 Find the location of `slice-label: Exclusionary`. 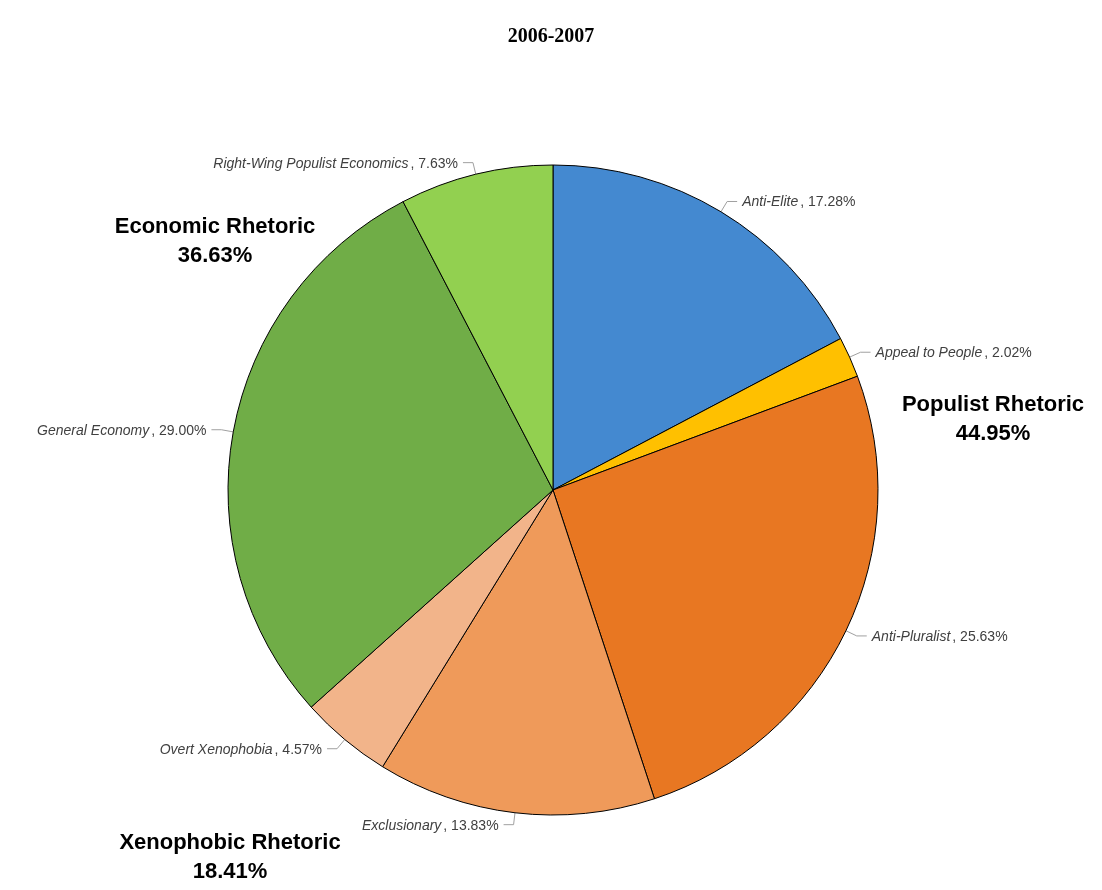

slice-label: Exclusionary is located at coordinates (402, 824).